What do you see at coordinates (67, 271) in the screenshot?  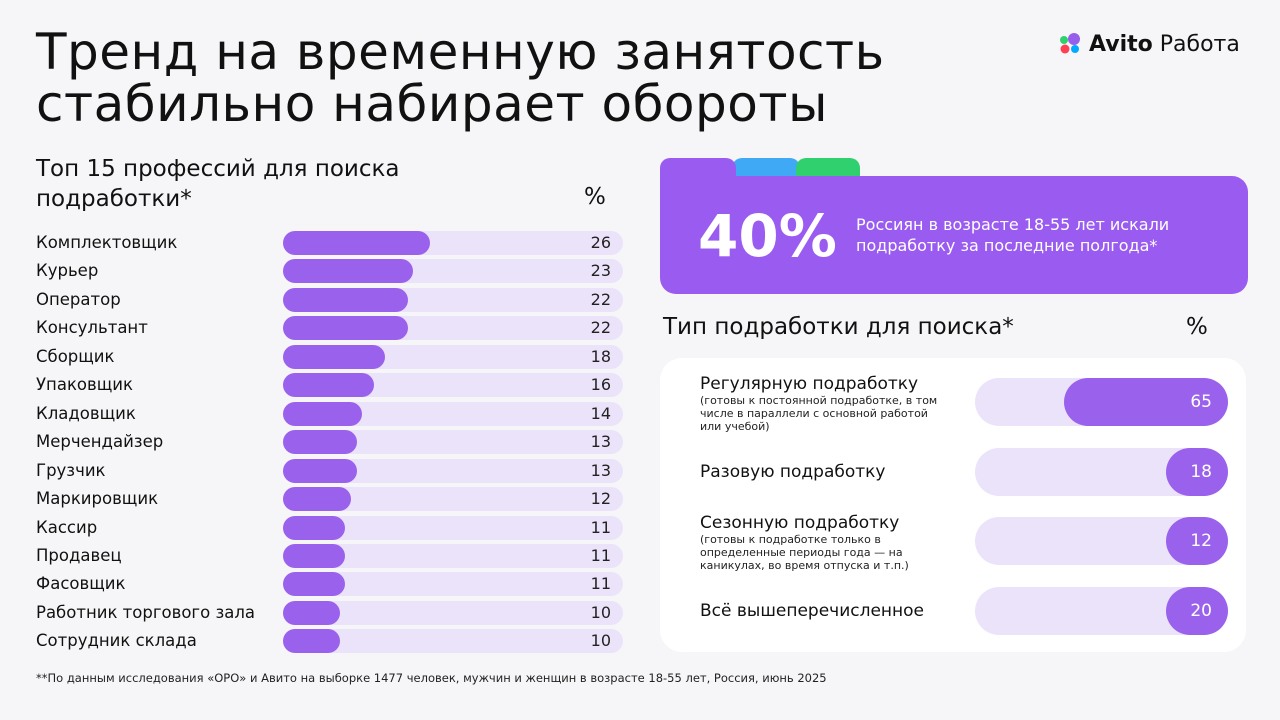 I see `category-label: Курьер` at bounding box center [67, 271].